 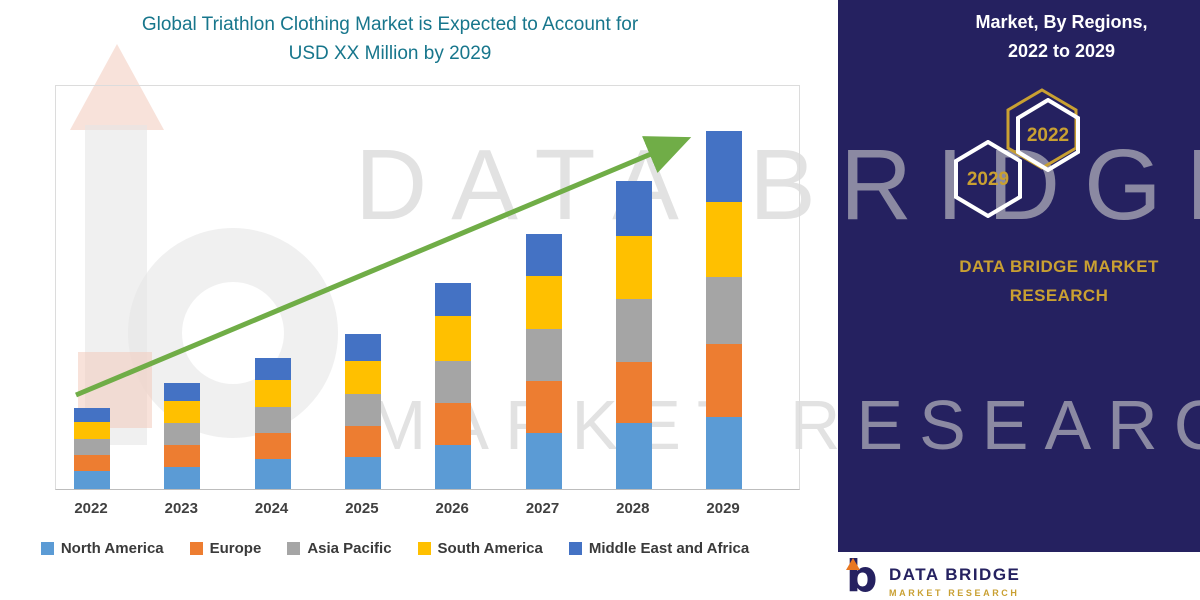 I want to click on legend-item-south-america: South America, so click(x=480, y=548).